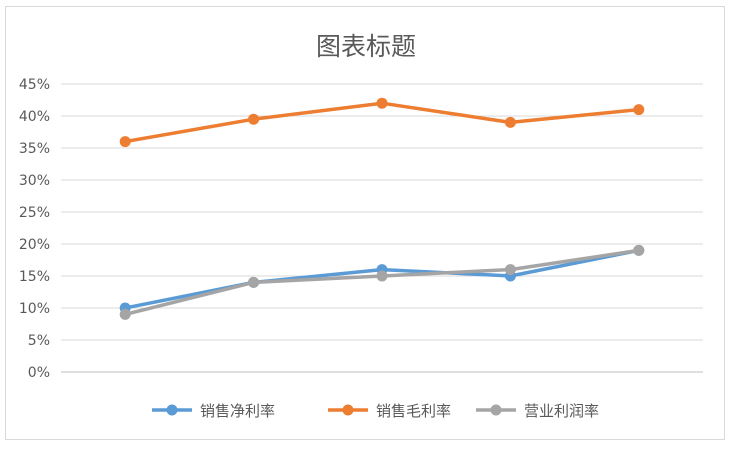  What do you see at coordinates (365, 46) in the screenshot?
I see `chart-title: 图表标题` at bounding box center [365, 46].